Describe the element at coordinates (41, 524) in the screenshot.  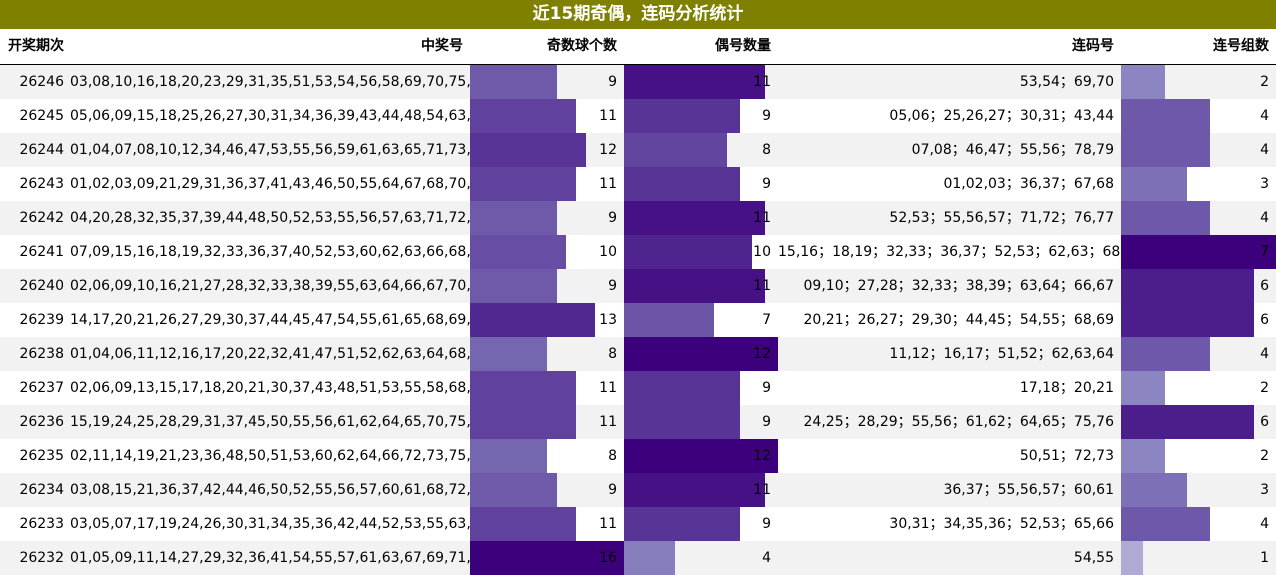
I see `issue-number: 26233` at that location.